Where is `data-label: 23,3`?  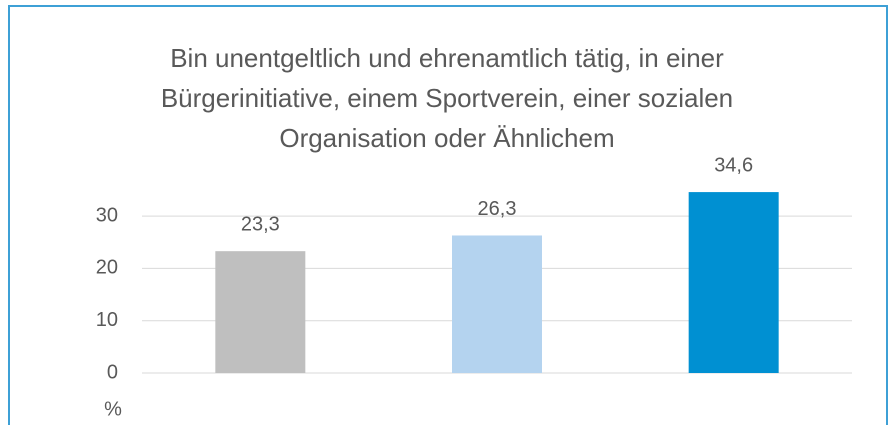
data-label: 23,3 is located at coordinates (260, 224).